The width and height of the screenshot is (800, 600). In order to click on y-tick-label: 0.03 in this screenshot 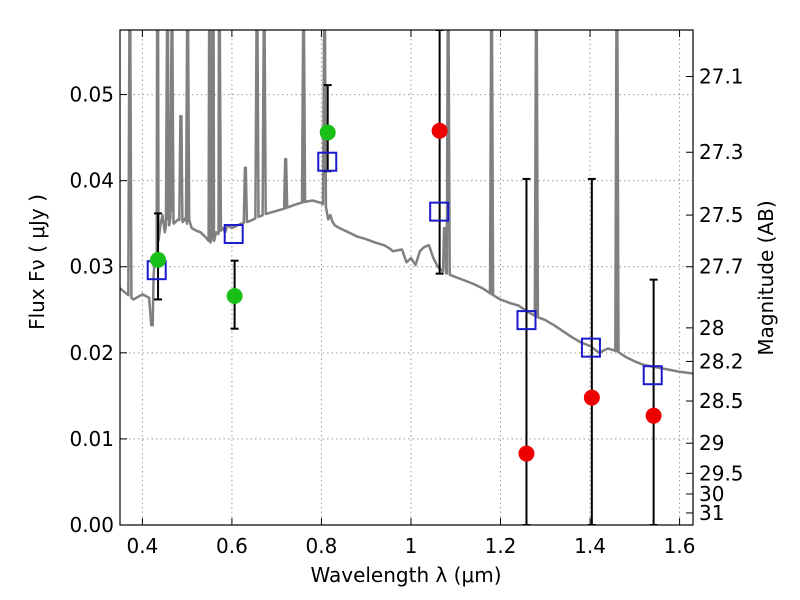, I will do `click(91, 267)`.